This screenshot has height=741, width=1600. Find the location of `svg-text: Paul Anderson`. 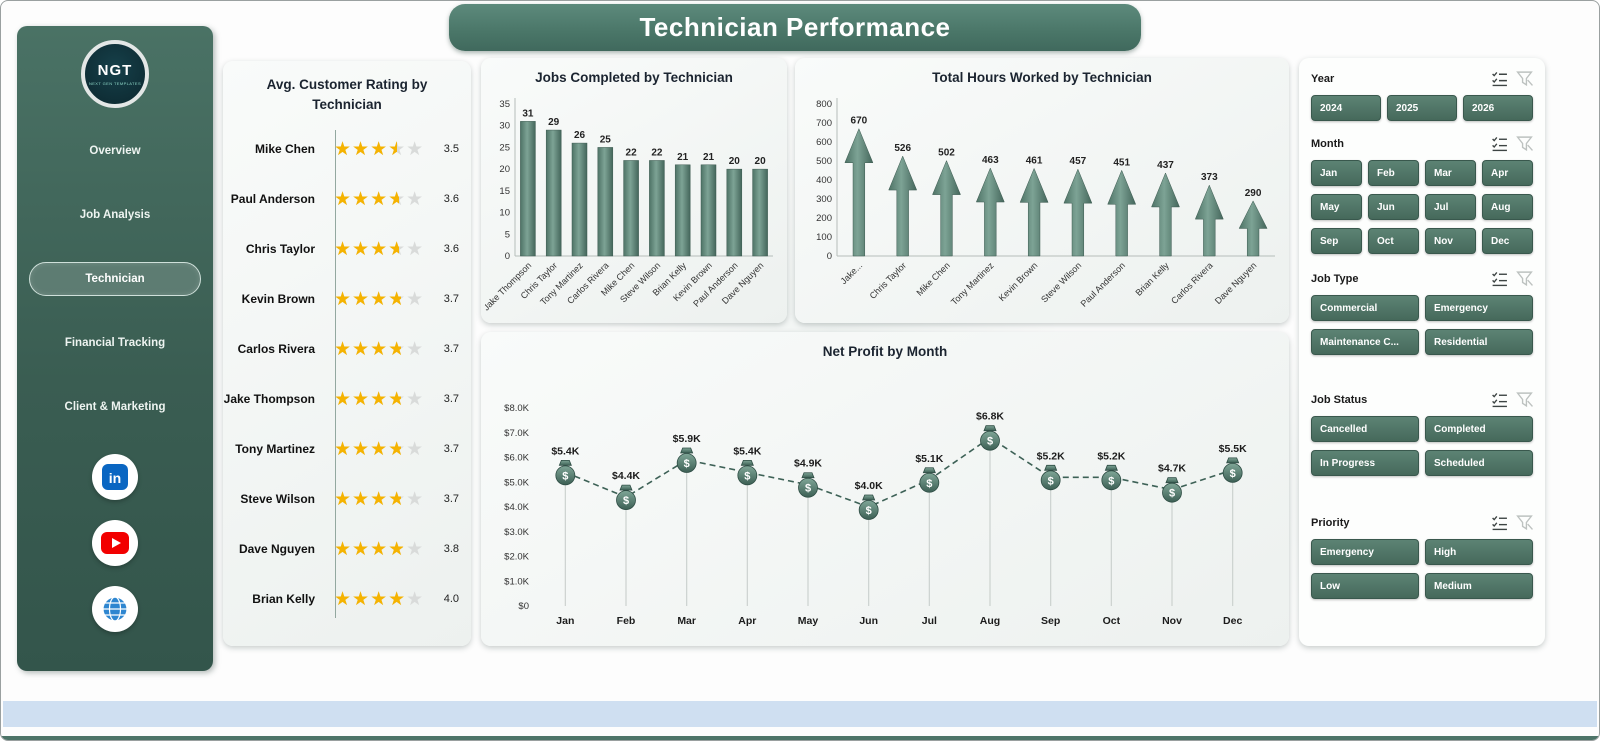

svg-text: Paul Anderson is located at coordinates (1103, 284).